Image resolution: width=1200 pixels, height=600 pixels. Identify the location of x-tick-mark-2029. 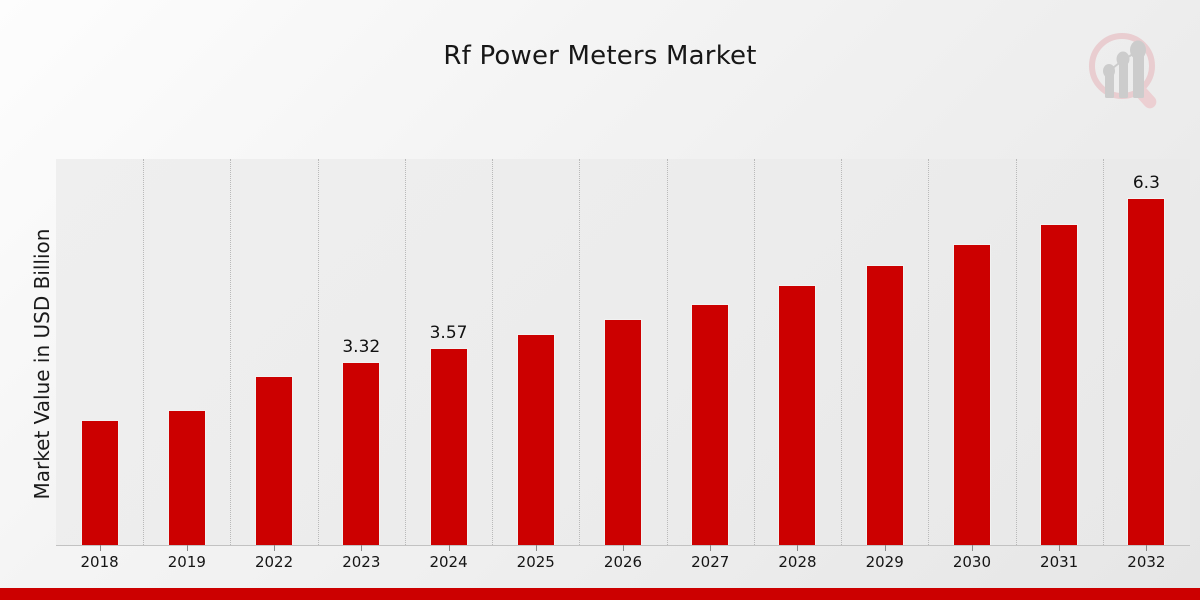
(885, 548).